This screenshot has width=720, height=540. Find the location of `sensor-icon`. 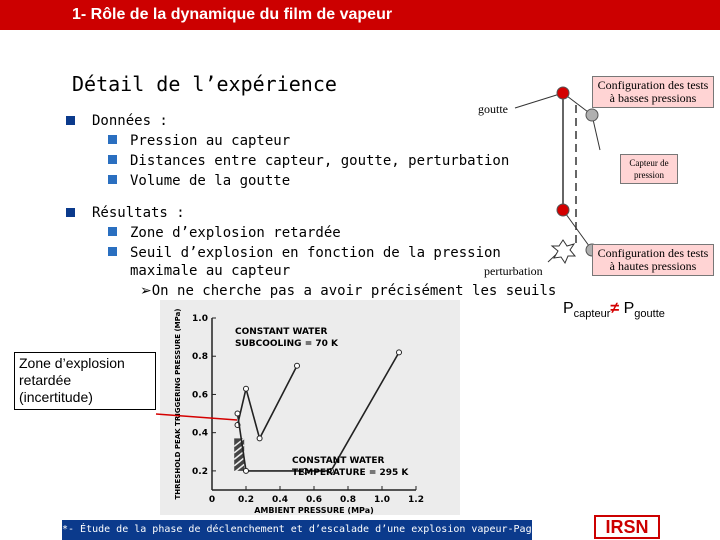

sensor-icon is located at coordinates (592, 115).